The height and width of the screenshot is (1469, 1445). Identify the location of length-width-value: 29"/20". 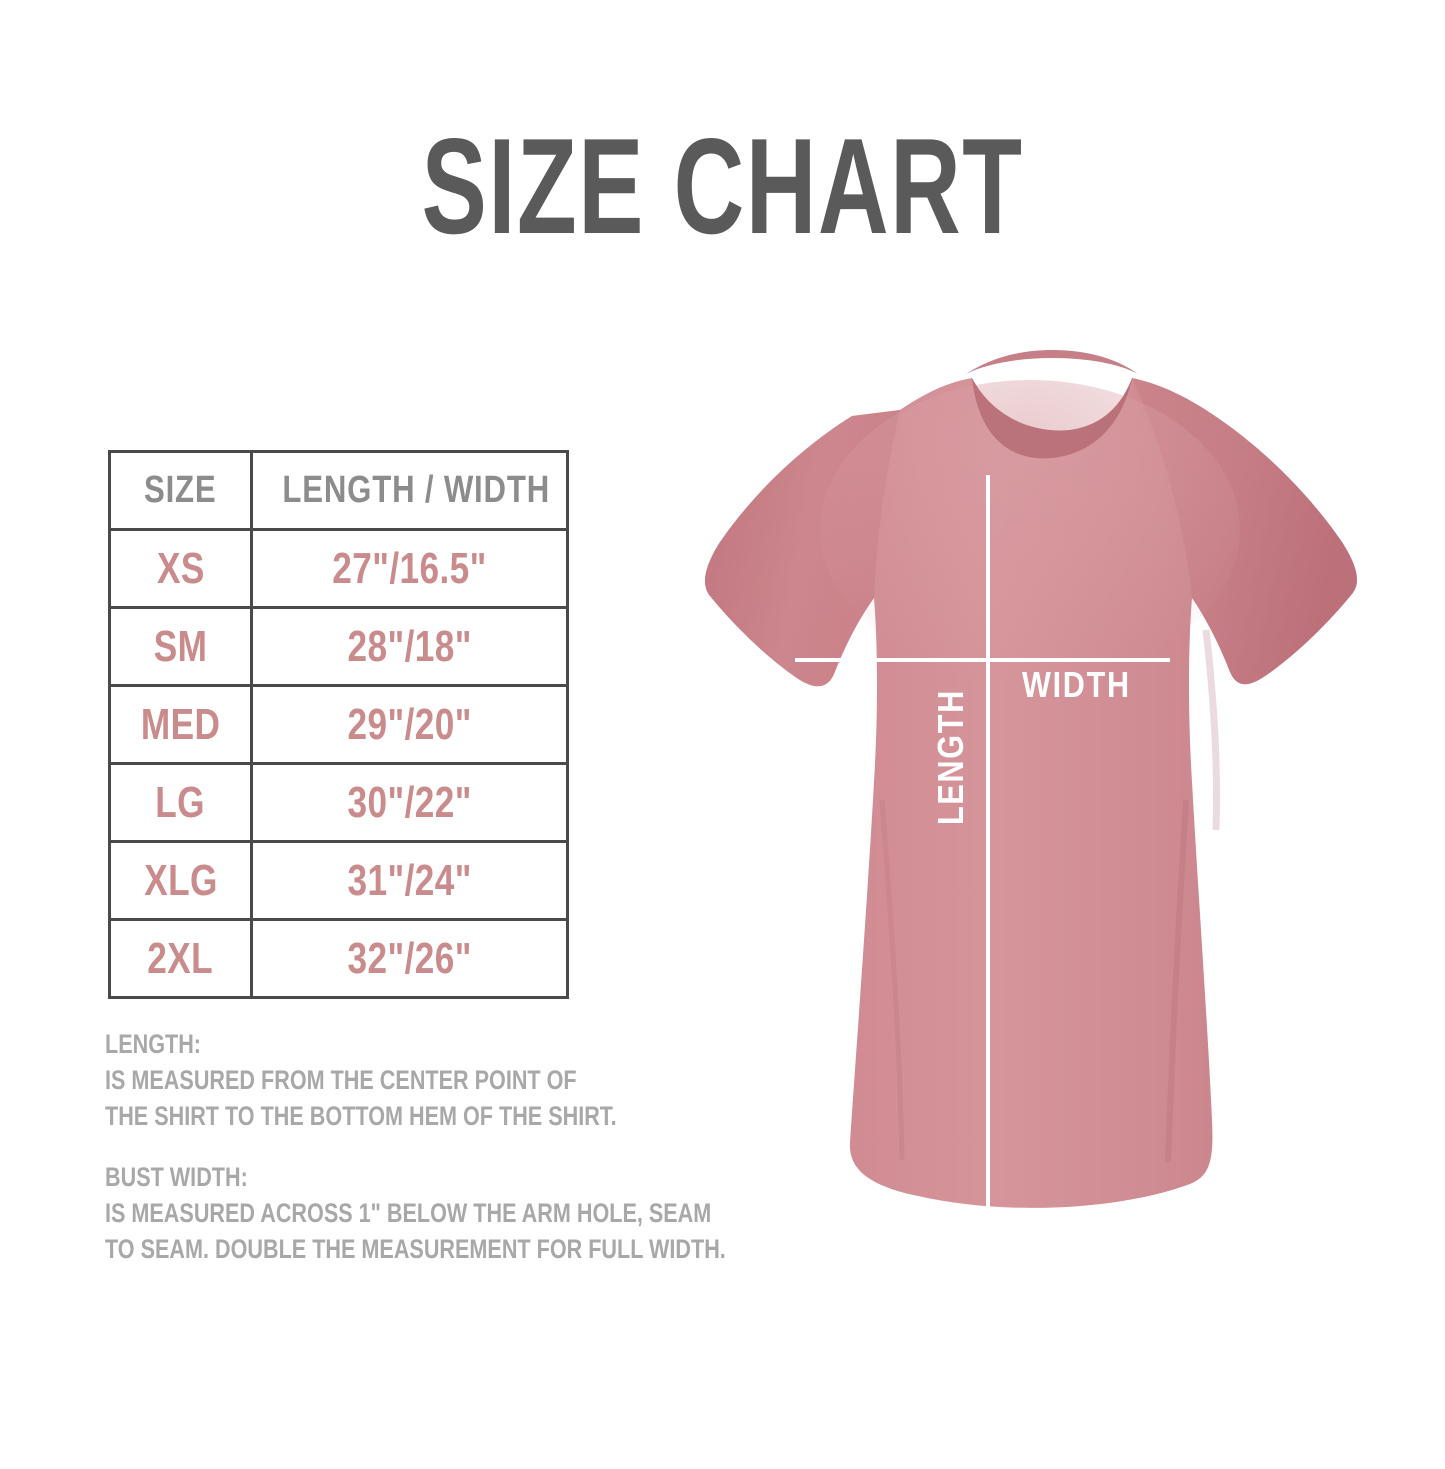
(409, 724).